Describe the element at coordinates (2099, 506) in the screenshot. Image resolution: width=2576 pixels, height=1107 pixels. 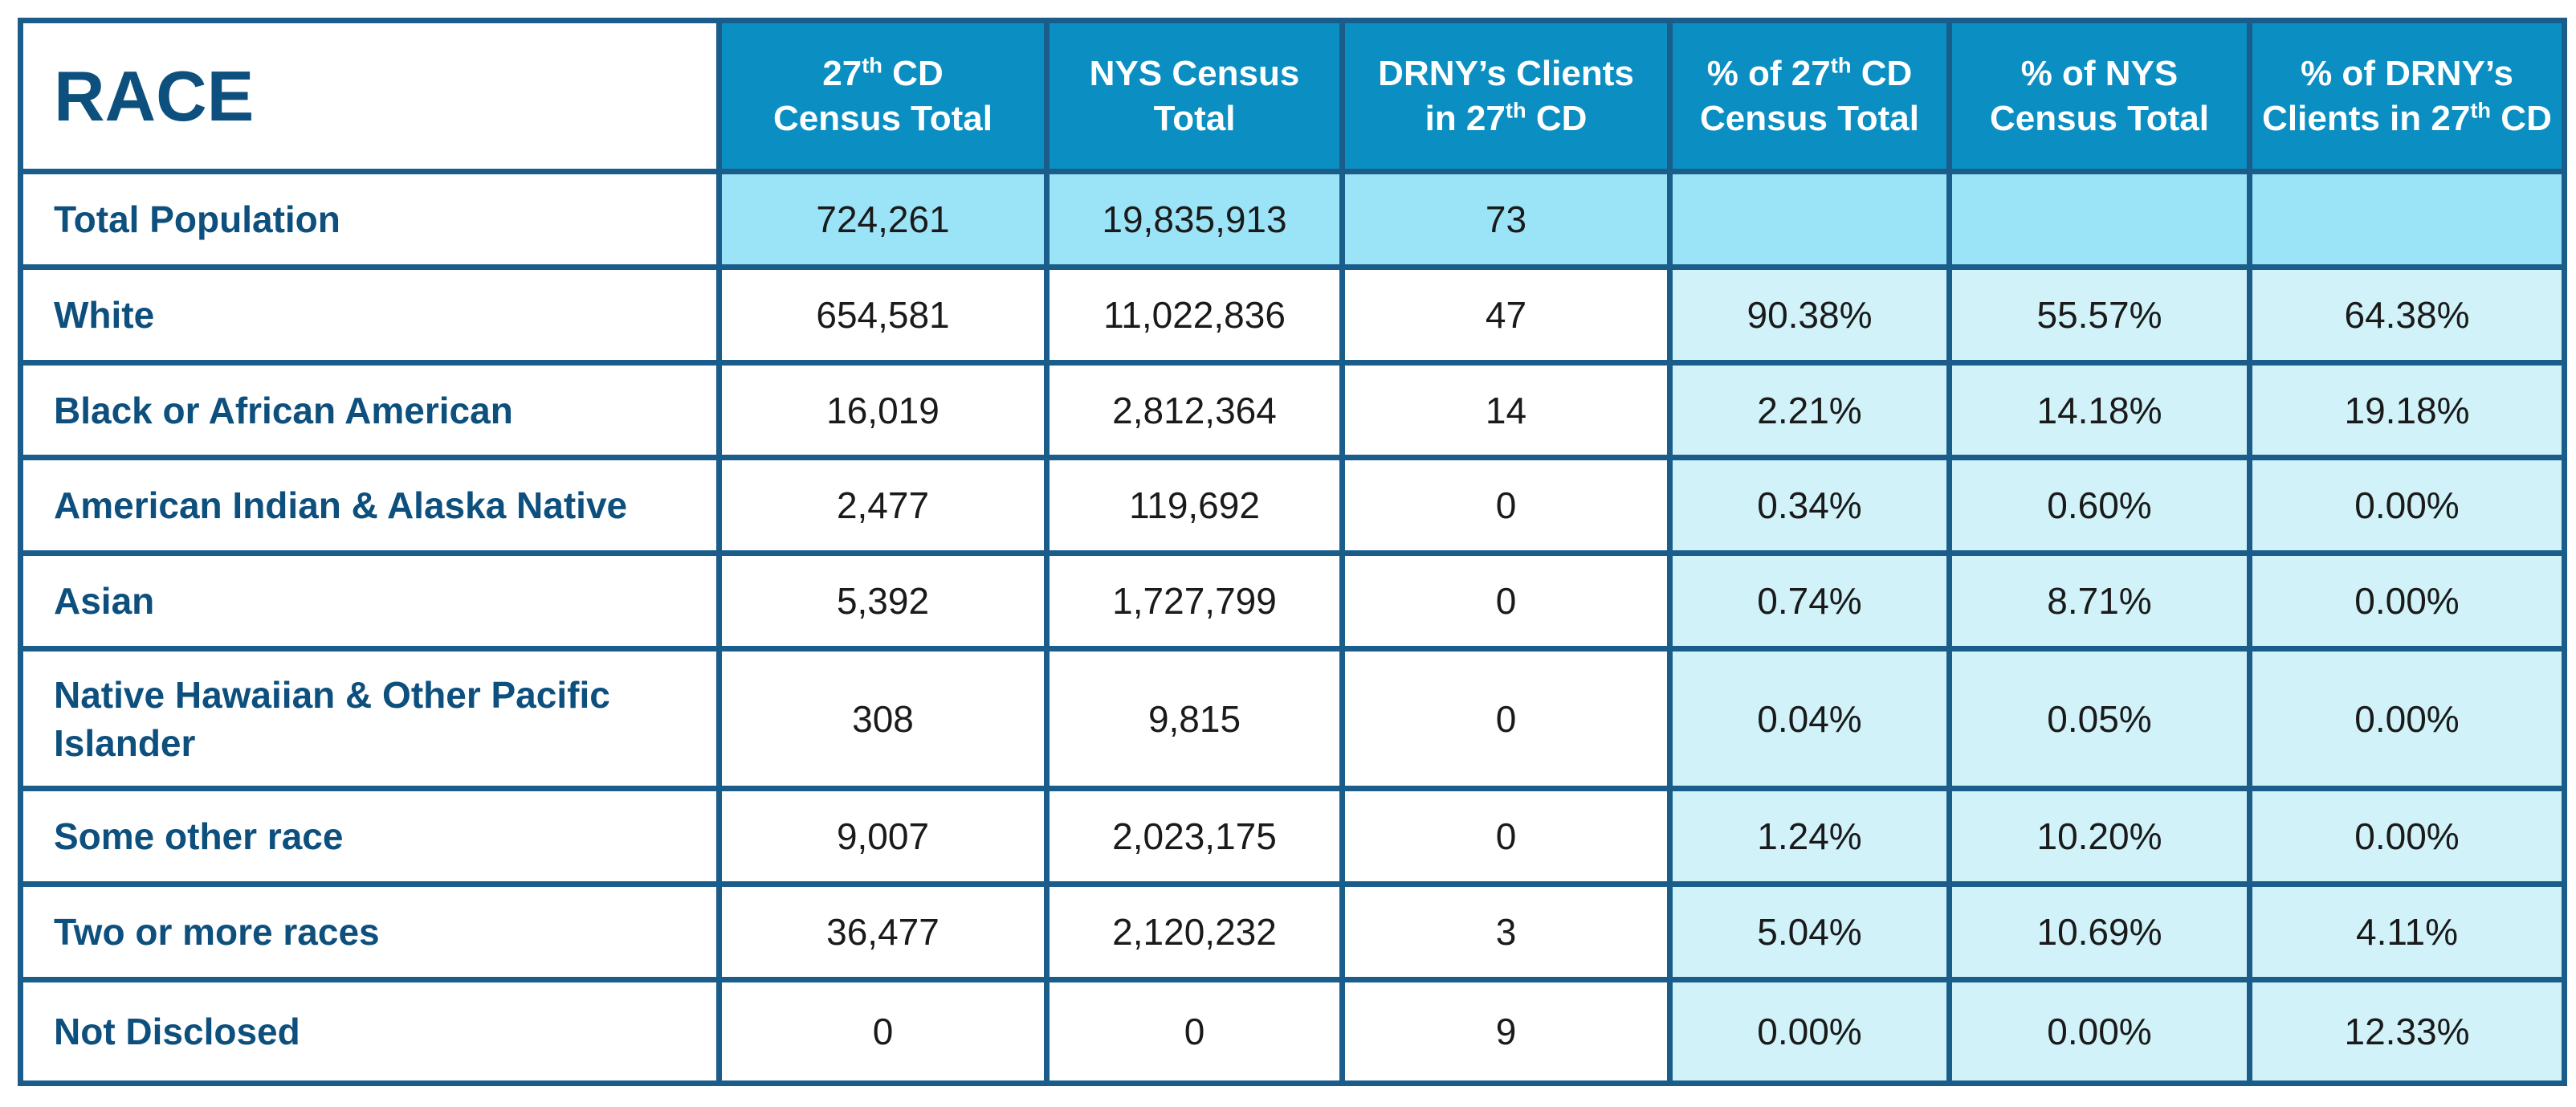
I see `cell-pct-nys: 0.60%` at that location.